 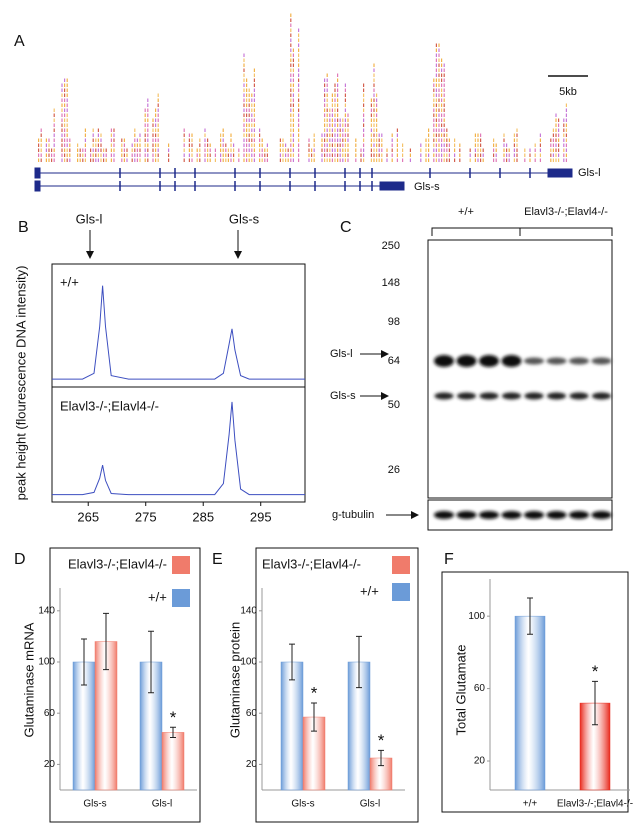 What do you see at coordinates (217, 559) in the screenshot?
I see `panel-label: E` at bounding box center [217, 559].